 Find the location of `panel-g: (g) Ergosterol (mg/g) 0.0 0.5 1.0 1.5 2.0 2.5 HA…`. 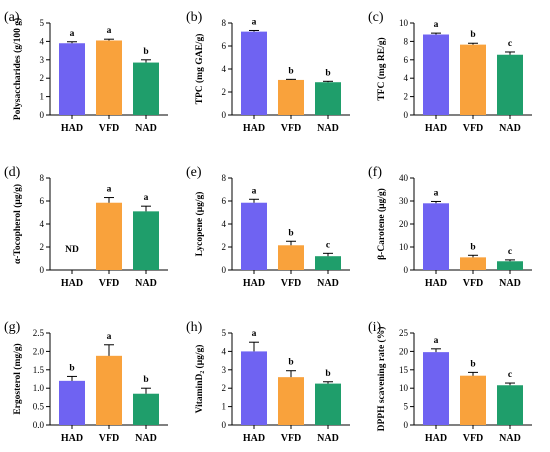

panel-g: (g) Ergosterol (mg/g) 0.0 0.5 1.0 1.5 2.0 2.5 HA… is located at coordinates (86, 382).